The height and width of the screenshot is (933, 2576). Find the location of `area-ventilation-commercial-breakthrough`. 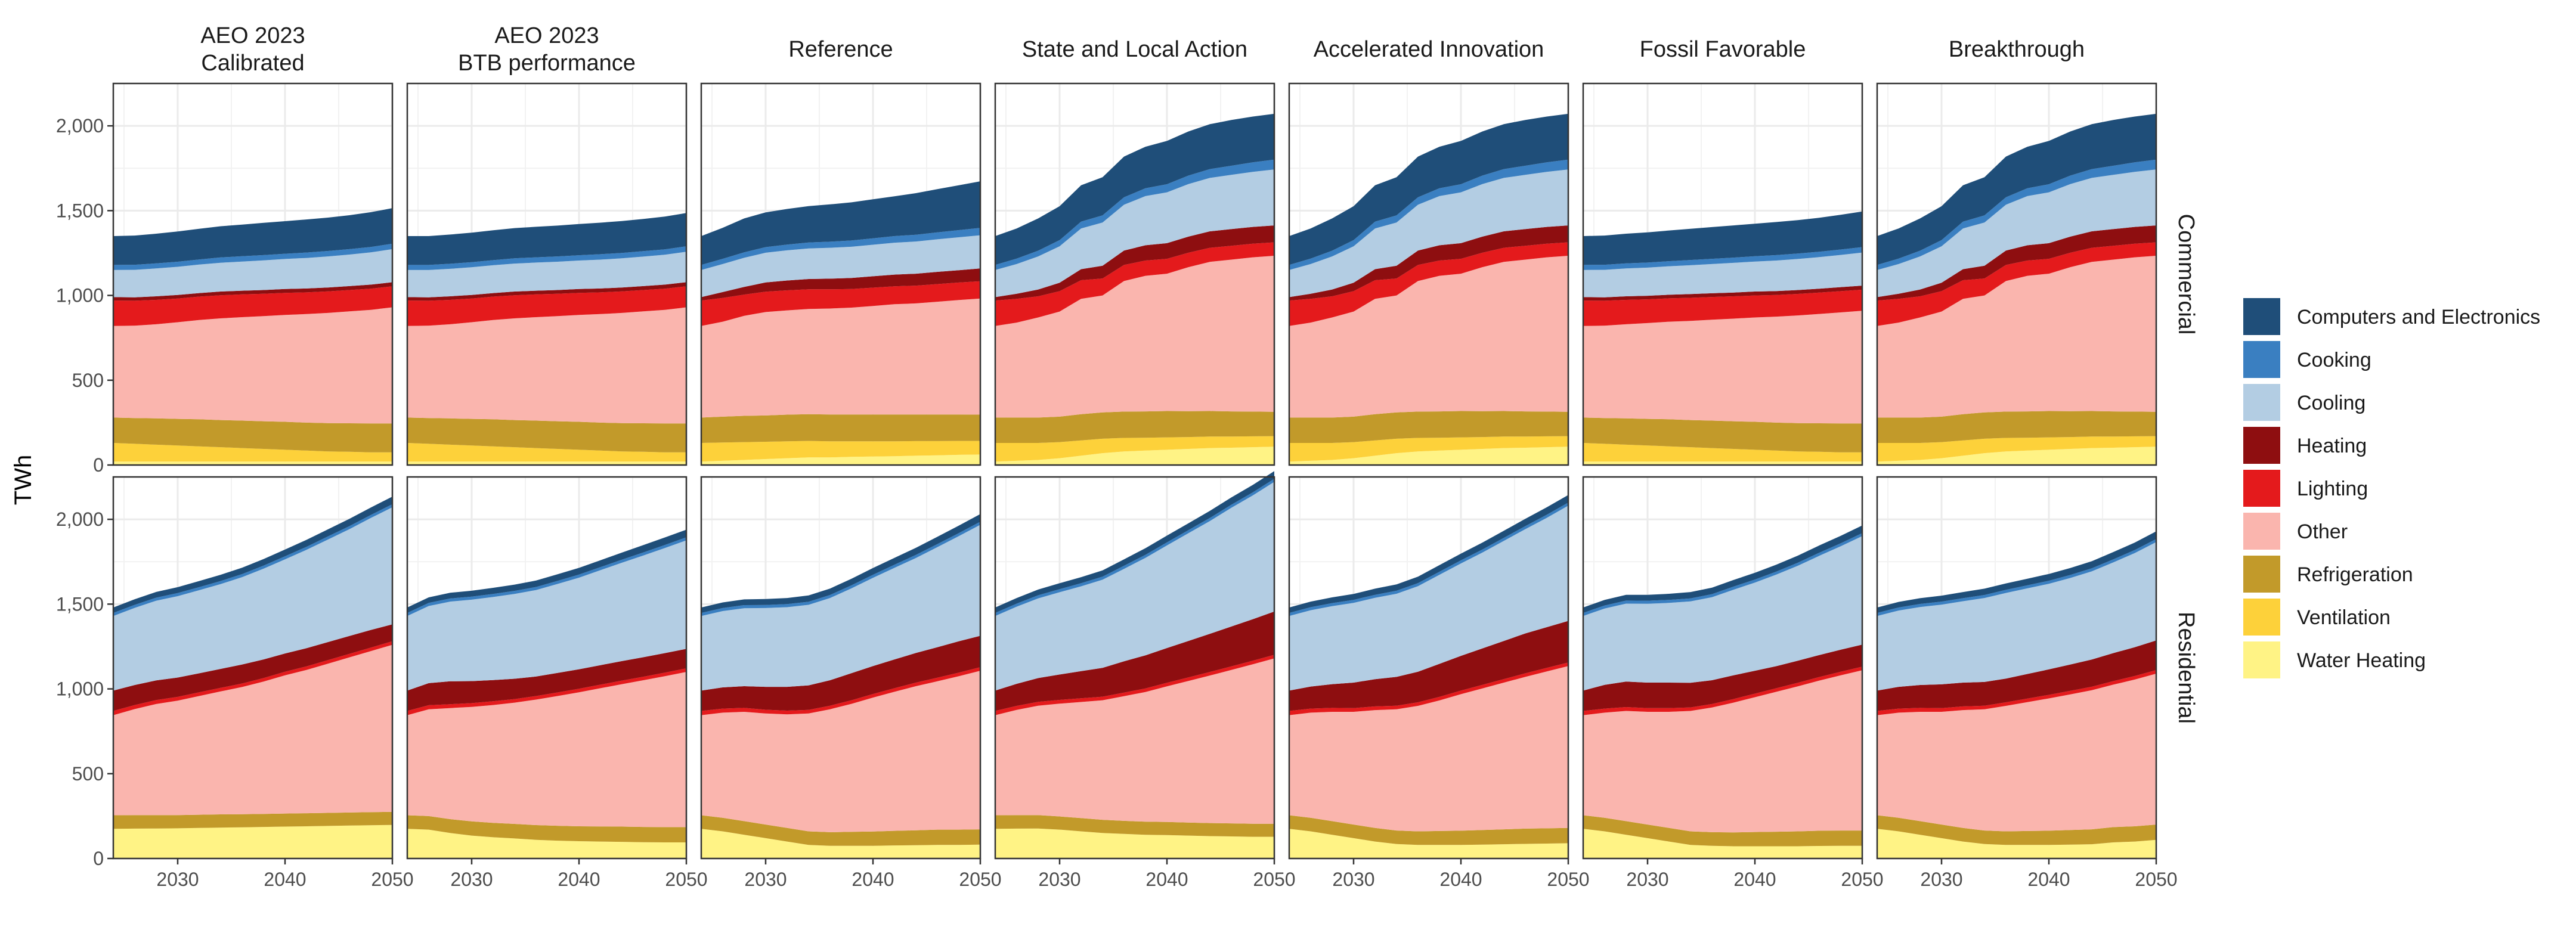

area-ventilation-commercial-breakthrough is located at coordinates (2017, 449).